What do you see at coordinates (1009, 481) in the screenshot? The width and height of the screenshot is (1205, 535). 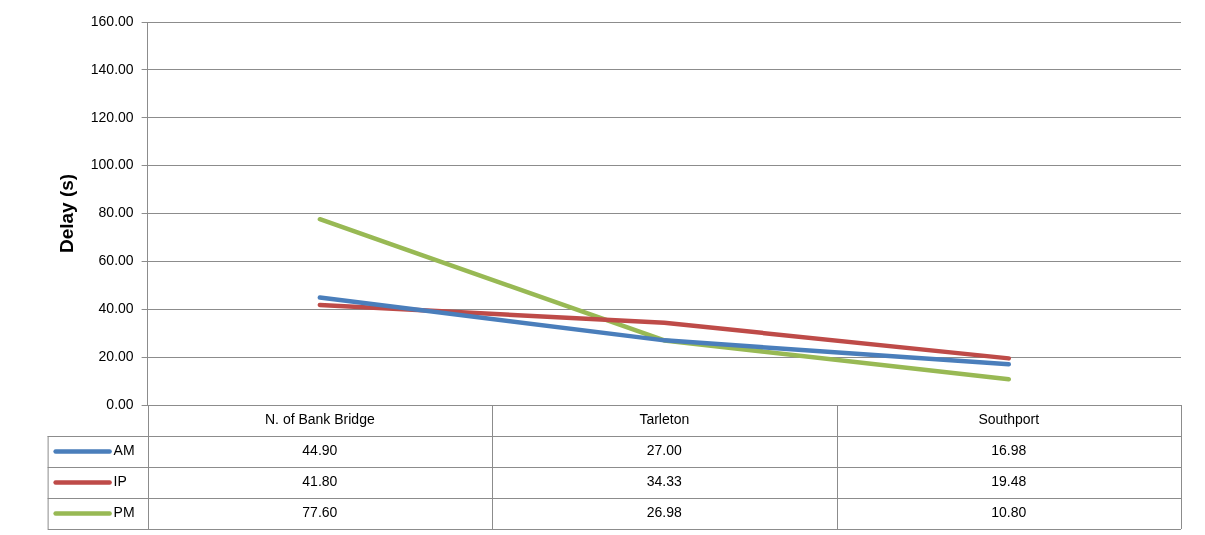 I see `data-label: 19.48` at bounding box center [1009, 481].